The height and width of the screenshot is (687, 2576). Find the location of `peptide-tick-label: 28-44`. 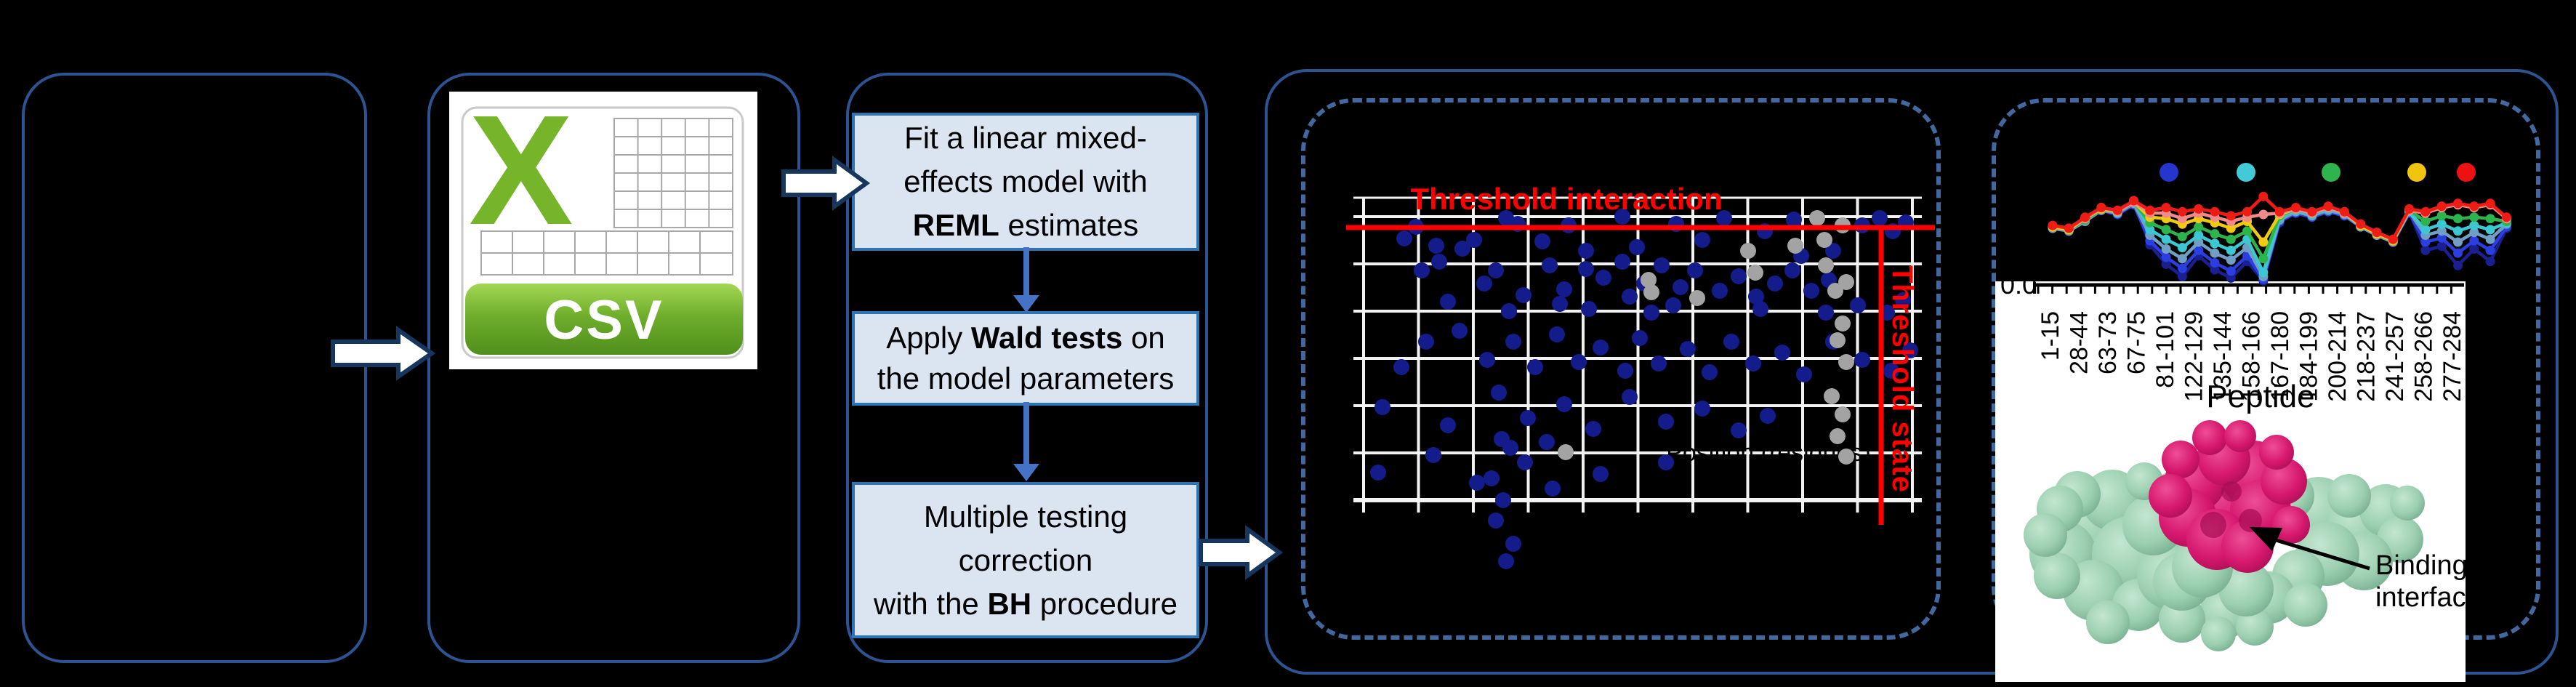

peptide-tick-label: 28-44 is located at coordinates (2079, 342).